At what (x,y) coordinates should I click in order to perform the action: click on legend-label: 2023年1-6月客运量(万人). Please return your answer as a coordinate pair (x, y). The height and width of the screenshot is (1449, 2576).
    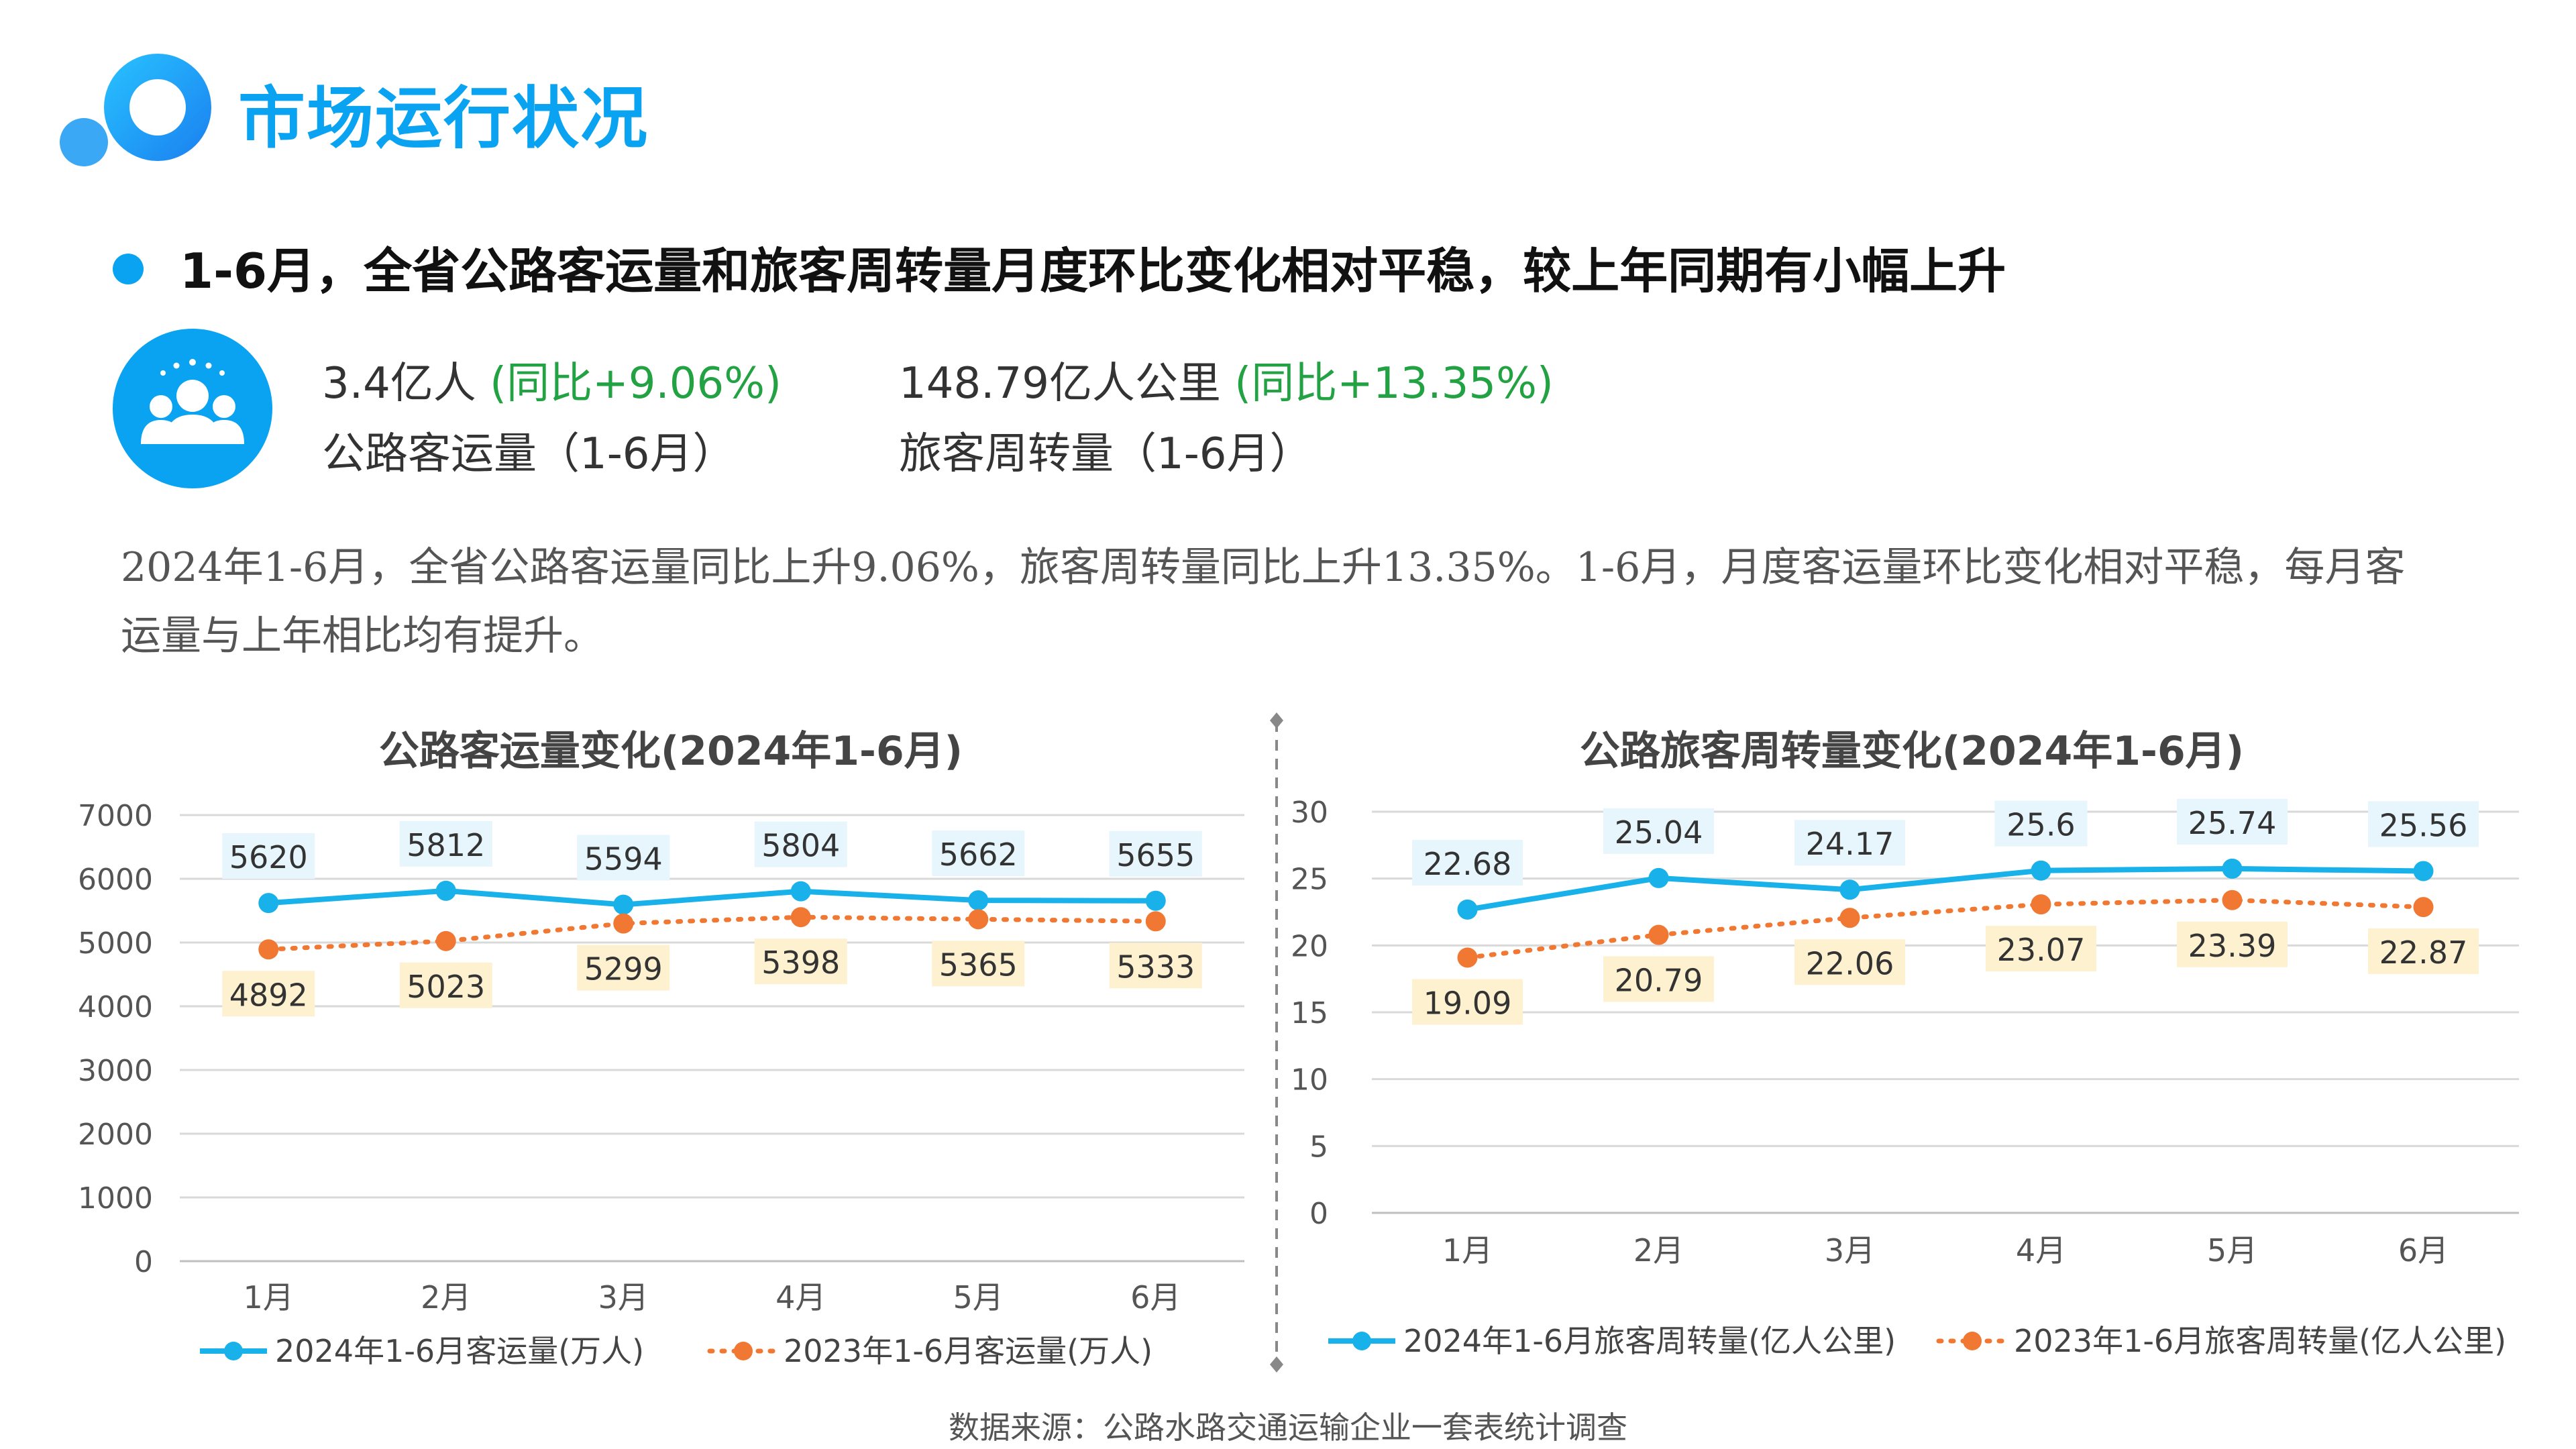
    Looking at the image, I should click on (968, 1351).